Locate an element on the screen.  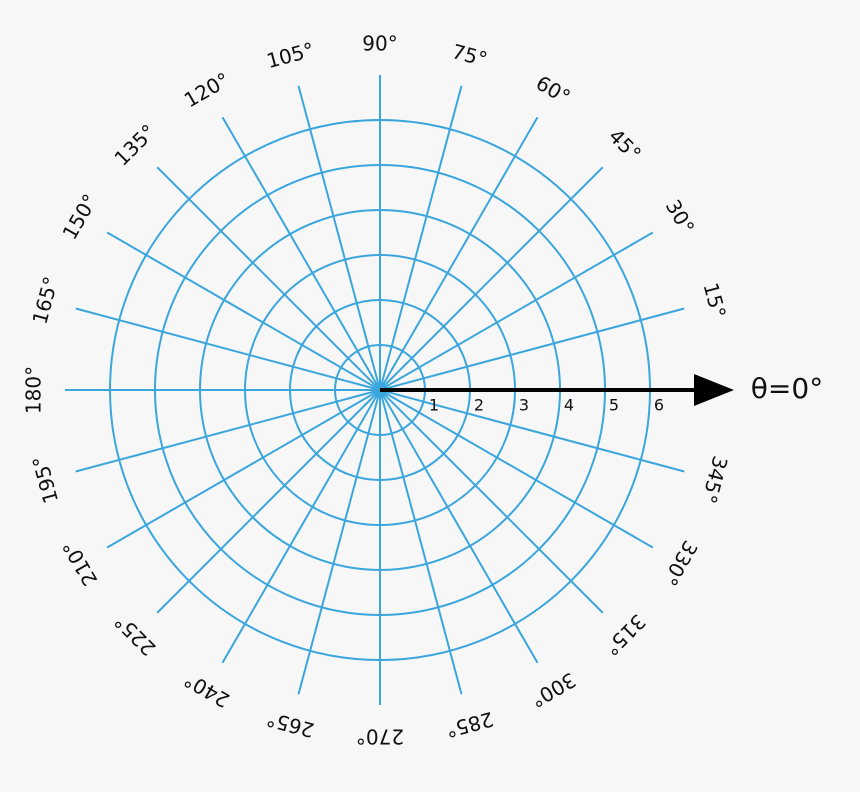
angle-label: 180° is located at coordinates (34, 390).